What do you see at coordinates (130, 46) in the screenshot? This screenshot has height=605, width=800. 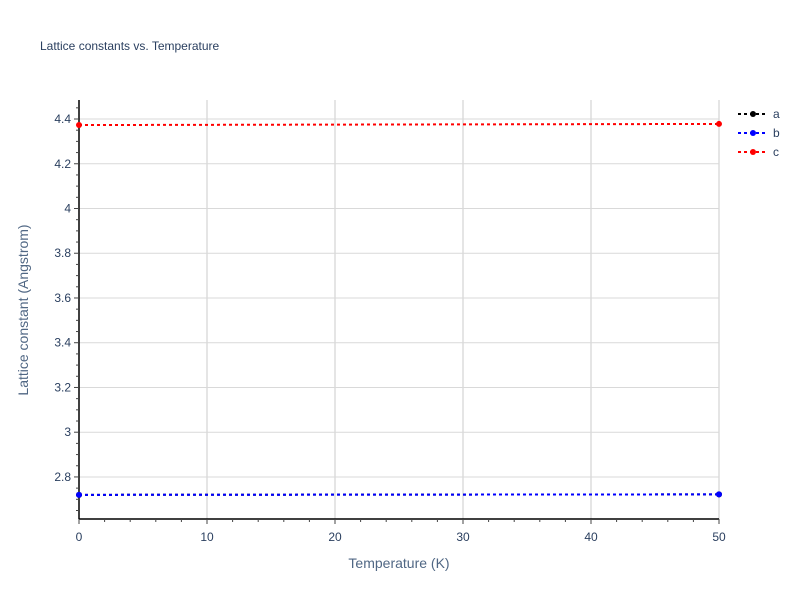 I see `chart-title: Lattice constants vs. Temperature` at bounding box center [130, 46].